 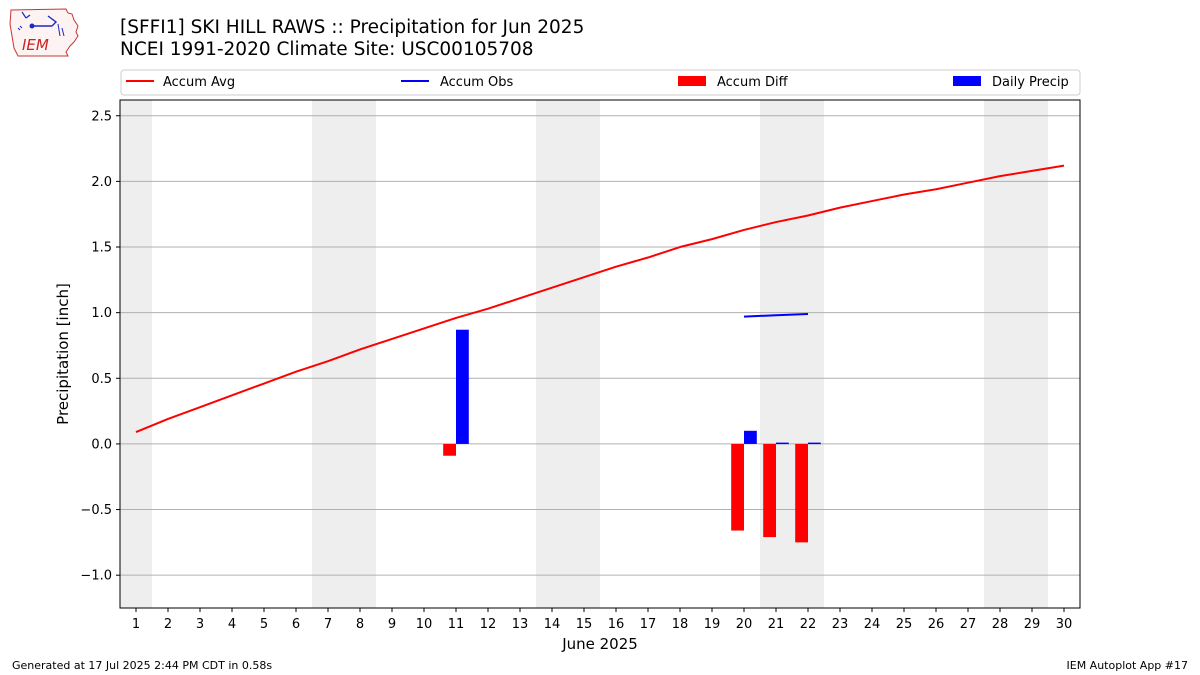 I want to click on bar-layer, so click(x=632, y=436).